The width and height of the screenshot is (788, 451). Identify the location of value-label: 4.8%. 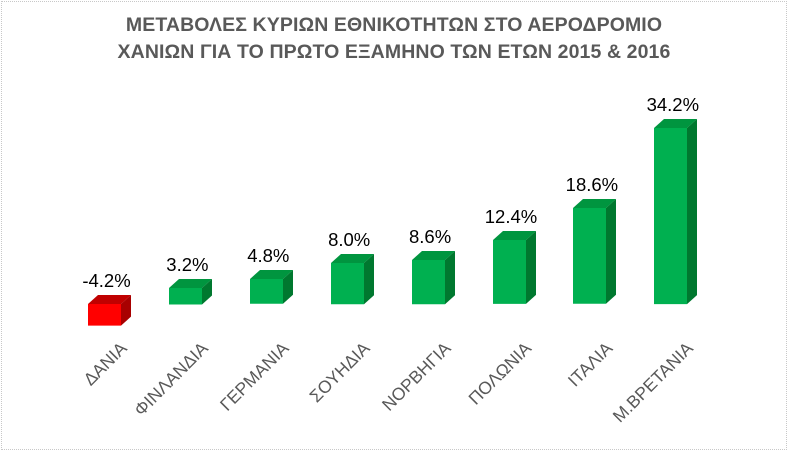
(268, 256).